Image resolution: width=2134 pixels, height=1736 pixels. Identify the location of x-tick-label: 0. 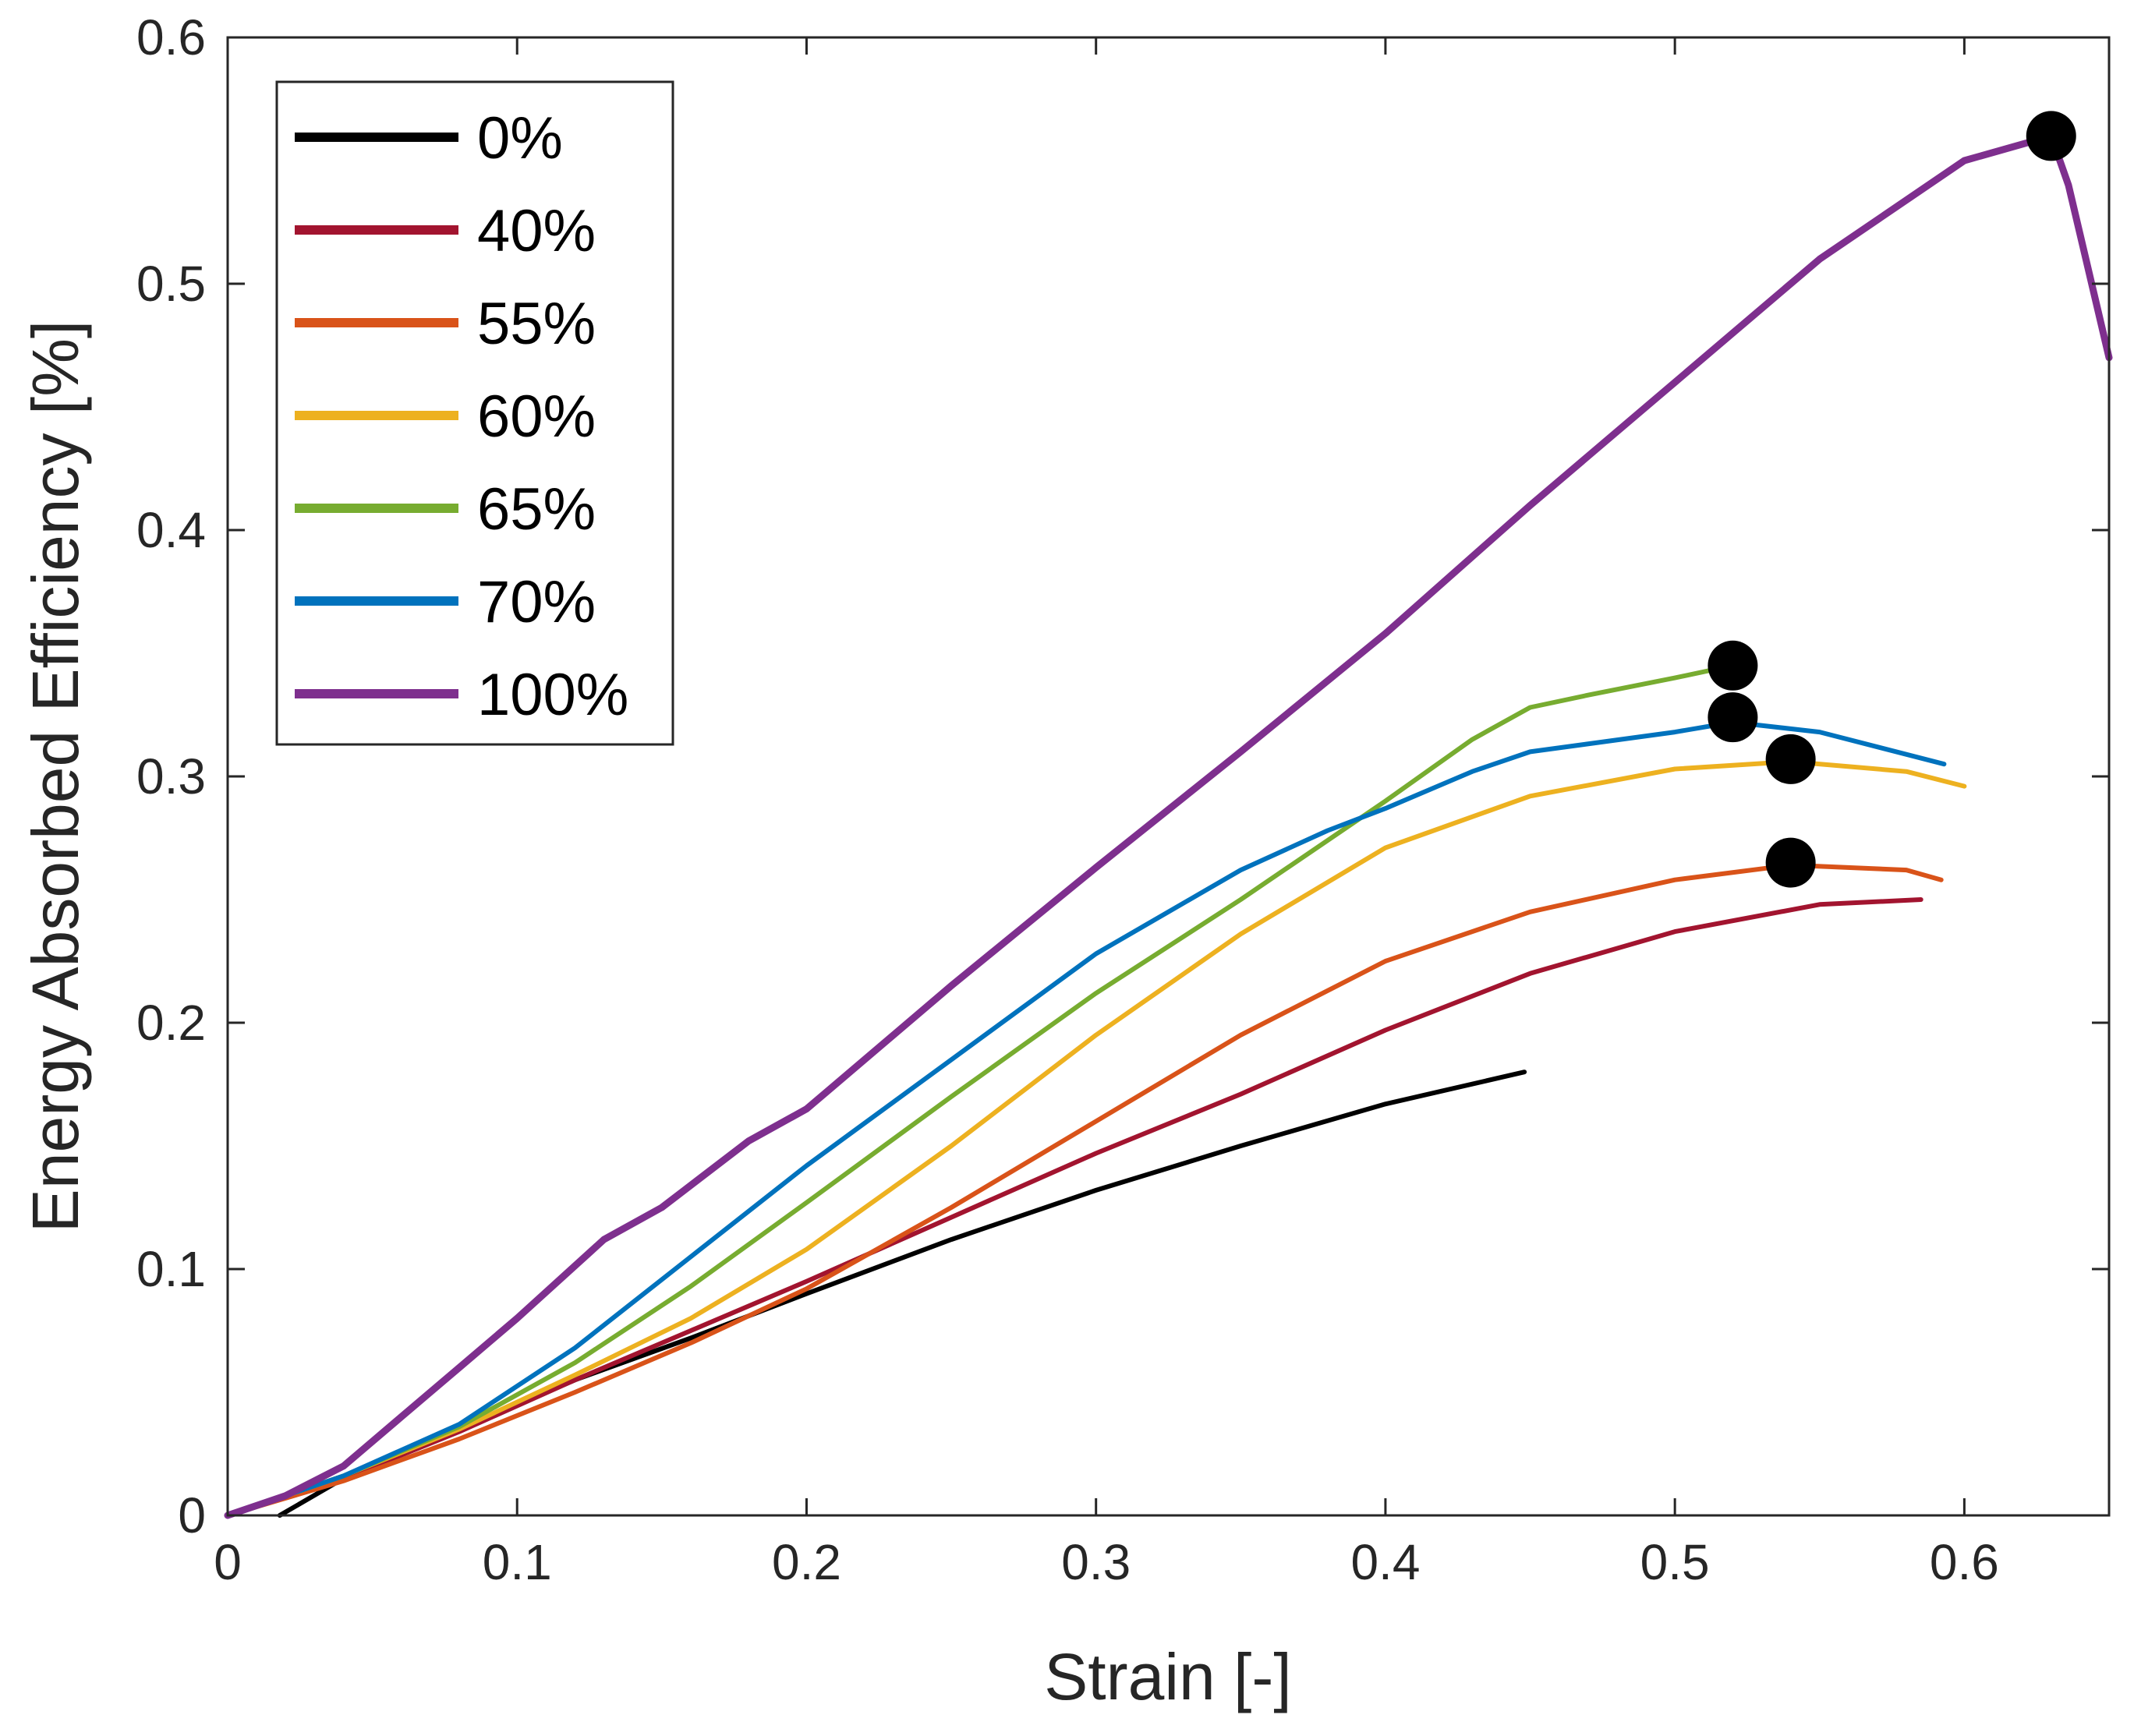
(228, 1562).